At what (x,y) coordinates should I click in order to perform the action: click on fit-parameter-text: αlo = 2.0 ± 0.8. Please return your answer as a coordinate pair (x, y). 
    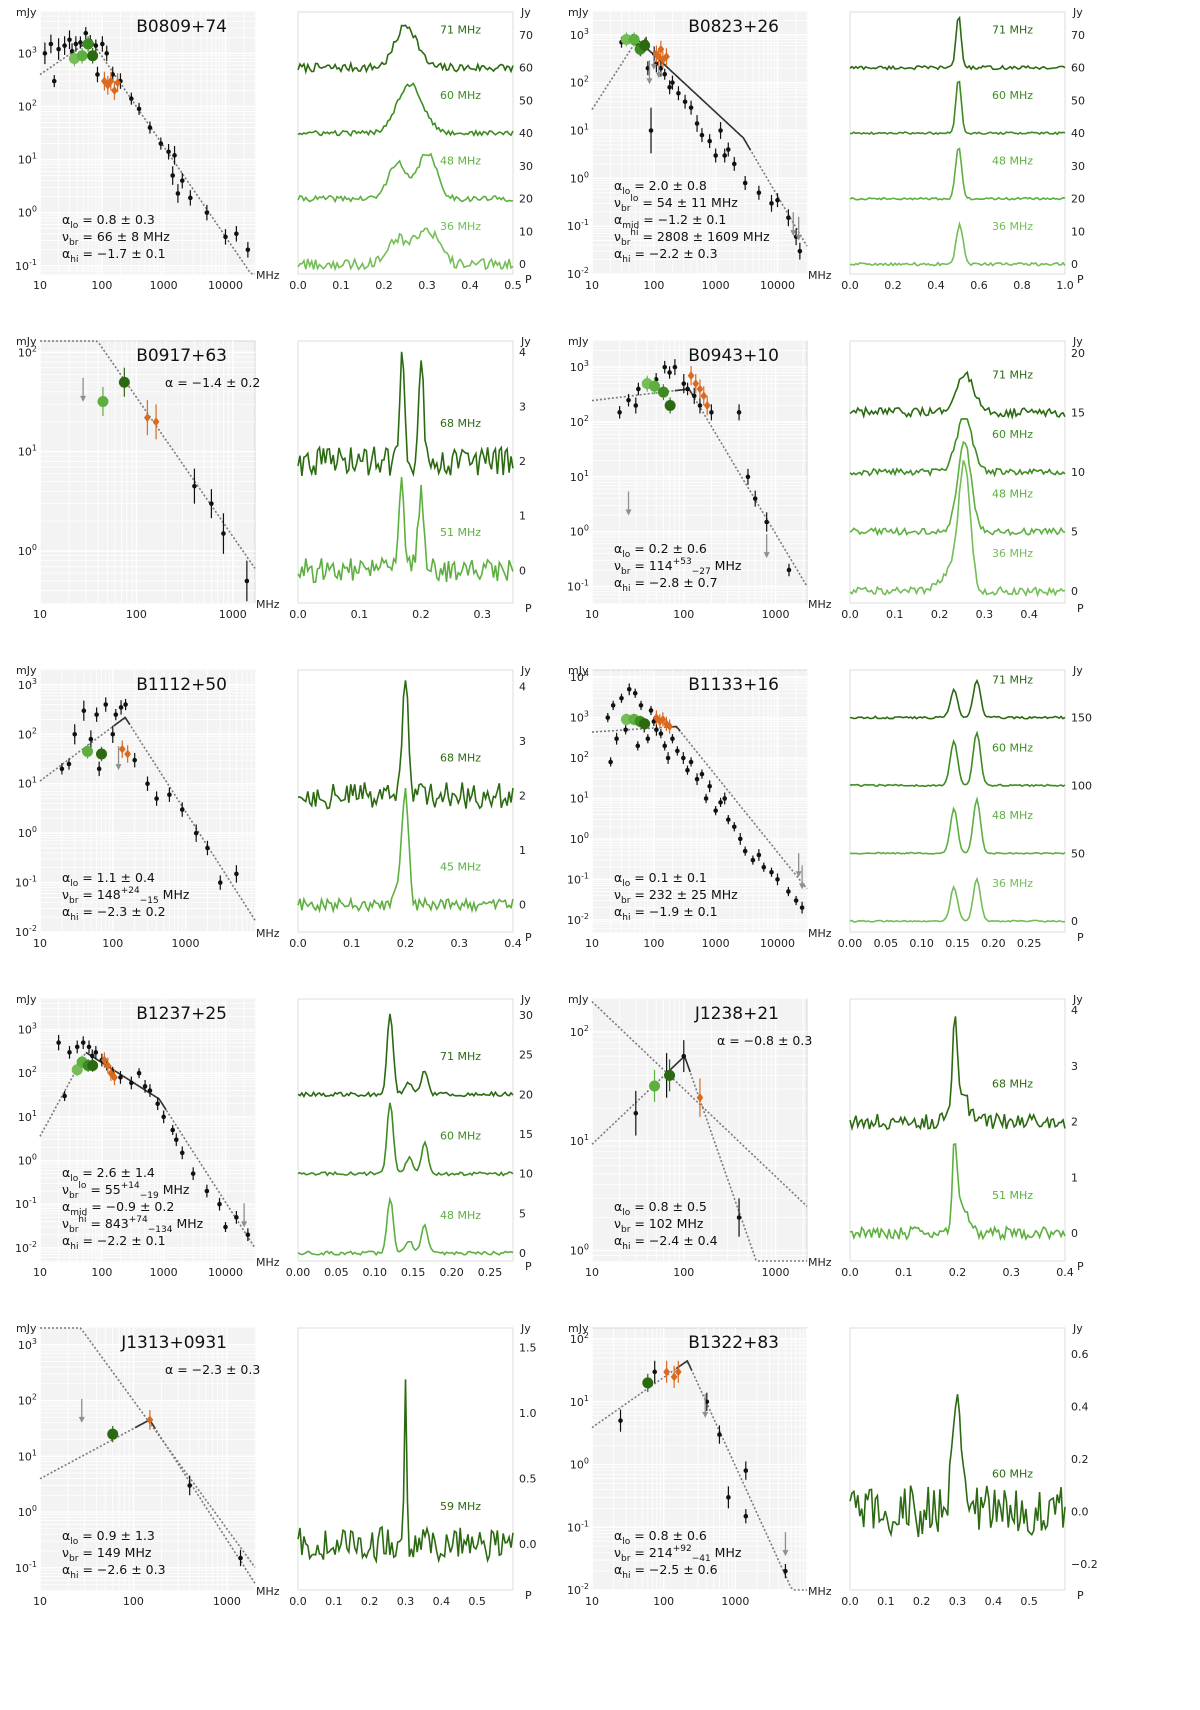
    Looking at the image, I should click on (660, 187).